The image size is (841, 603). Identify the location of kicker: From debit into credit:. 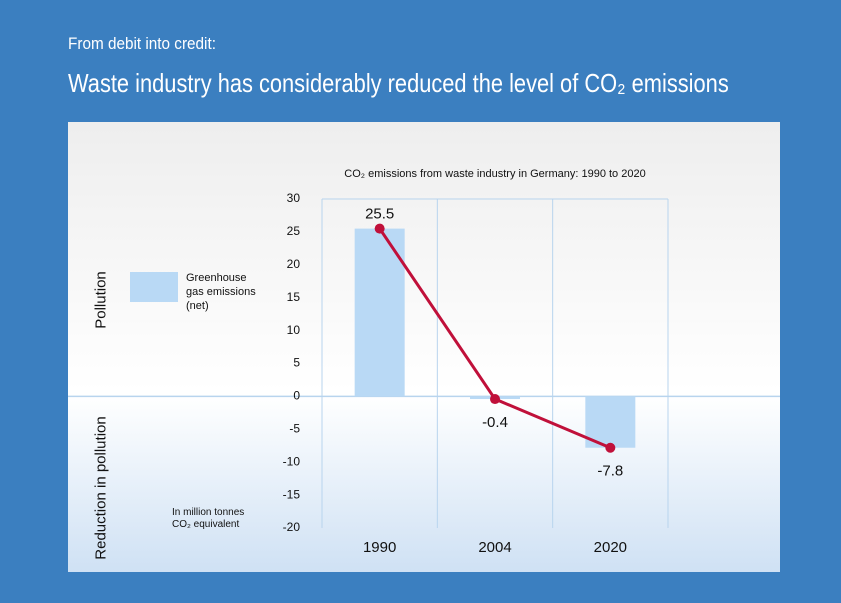
(142, 43).